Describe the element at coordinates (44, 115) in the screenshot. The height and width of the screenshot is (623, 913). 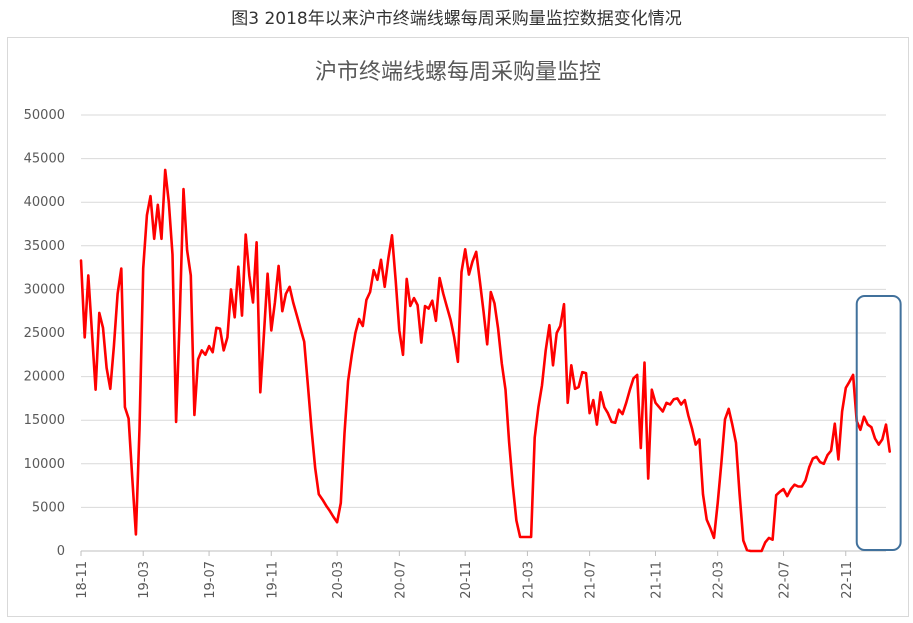
I see `y-tick-label: 50000` at that location.